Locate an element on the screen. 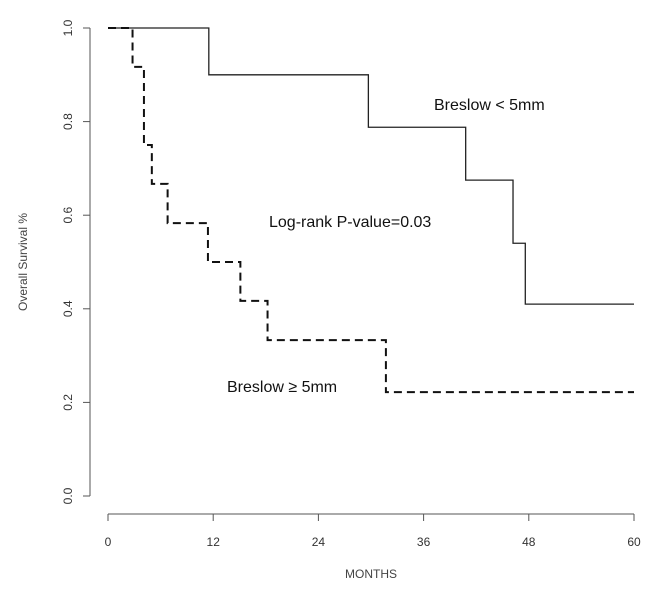  y-ticks: 0.0 0.2 0.4 0.6 0.8 1.0 is located at coordinates (75, 261).